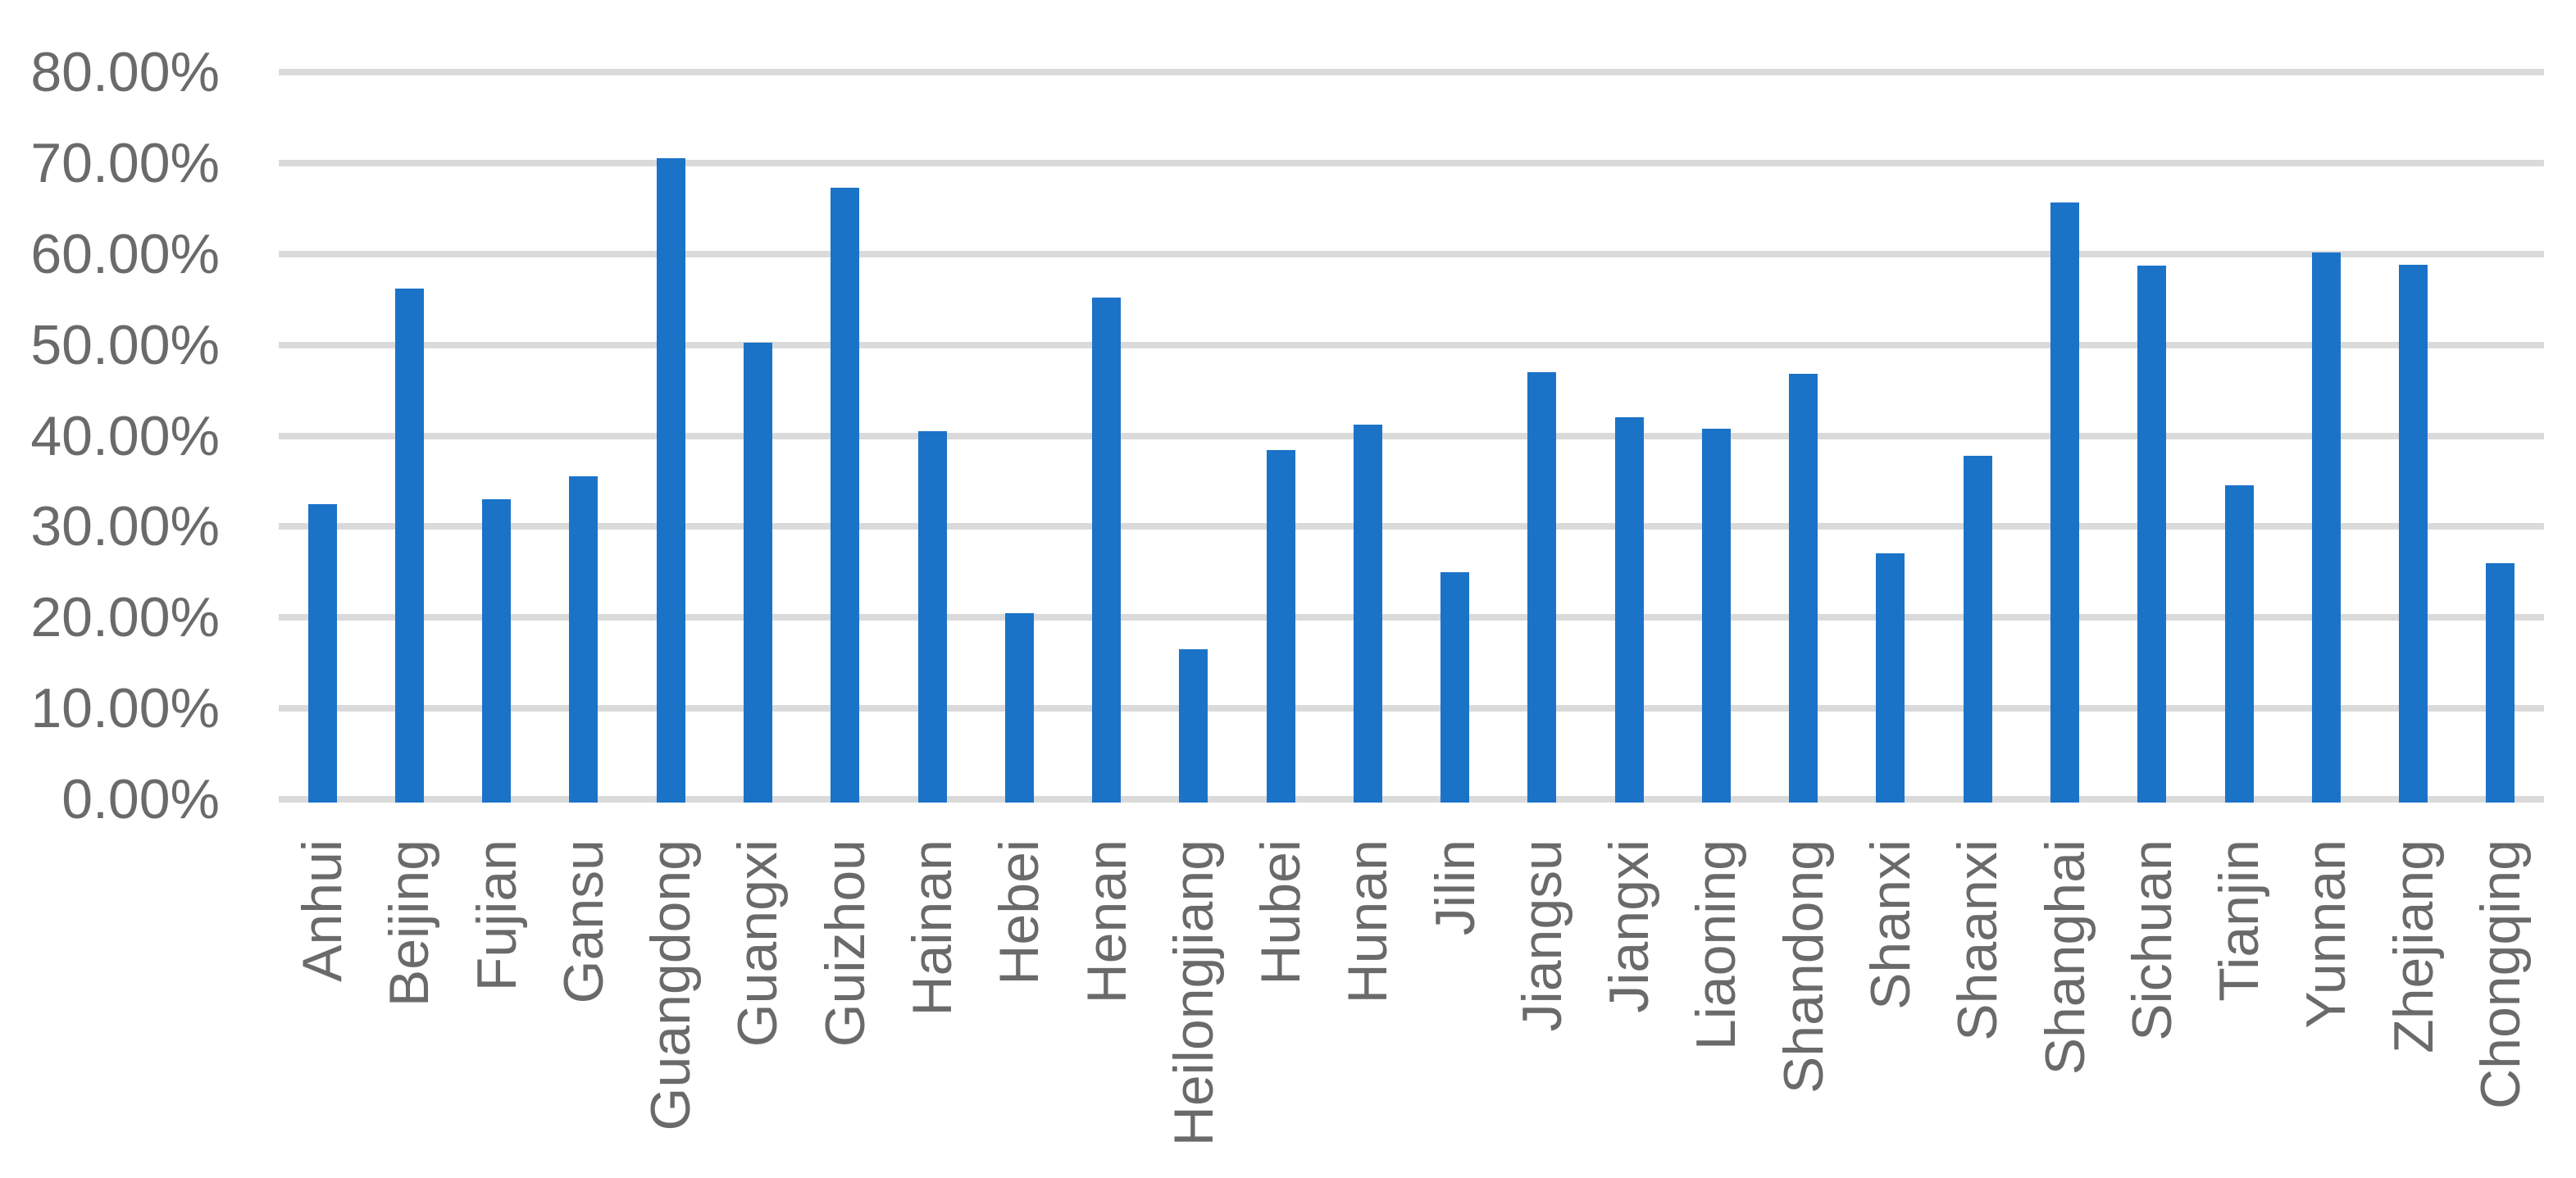 The image size is (2576, 1178). Describe the element at coordinates (1803, 588) in the screenshot. I see `bar-shandong` at that location.